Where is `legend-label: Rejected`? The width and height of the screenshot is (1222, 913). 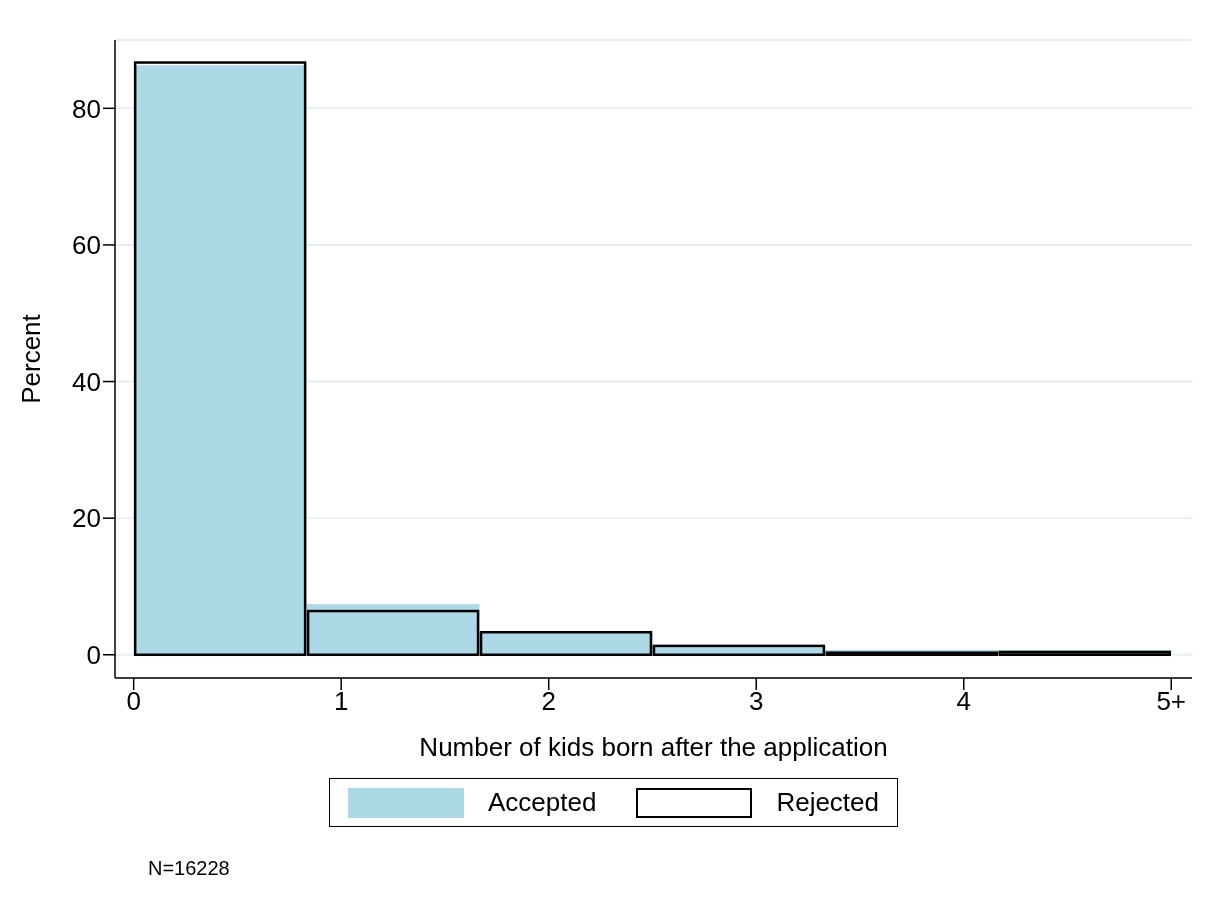
legend-label: Rejected is located at coordinates (828, 802).